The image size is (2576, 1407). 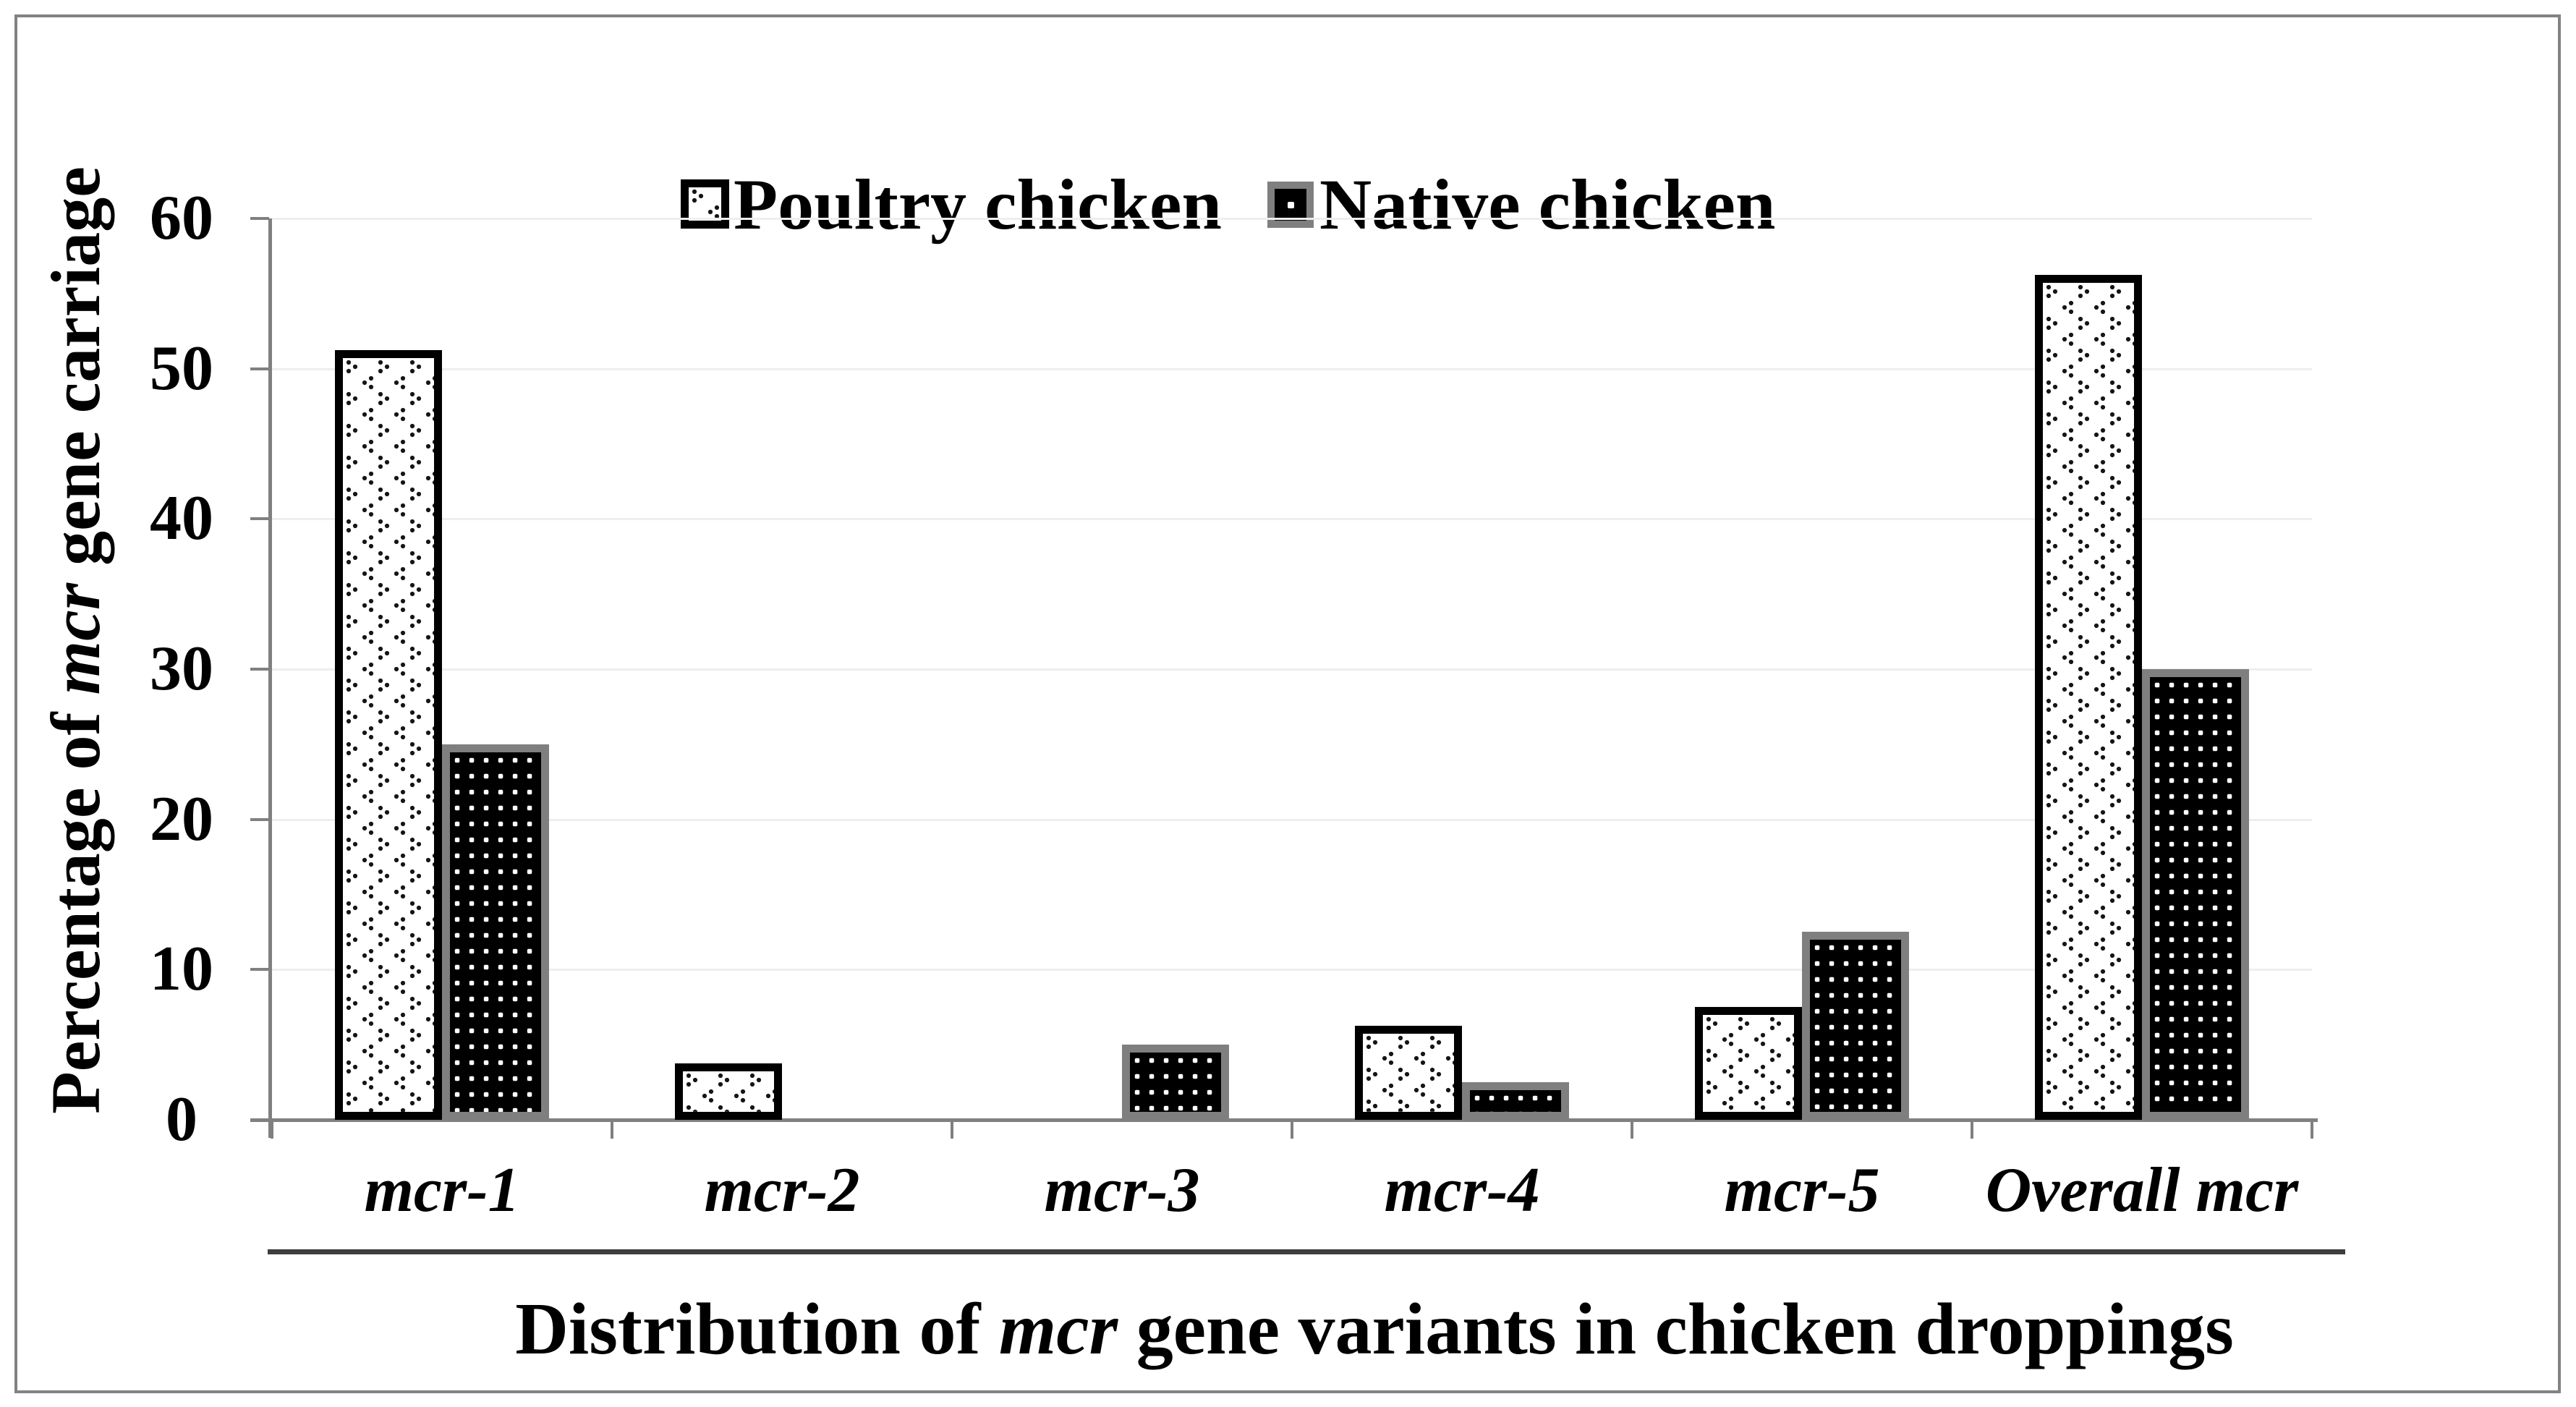 I want to click on y-tick-label-0: 0, so click(x=181, y=1119).